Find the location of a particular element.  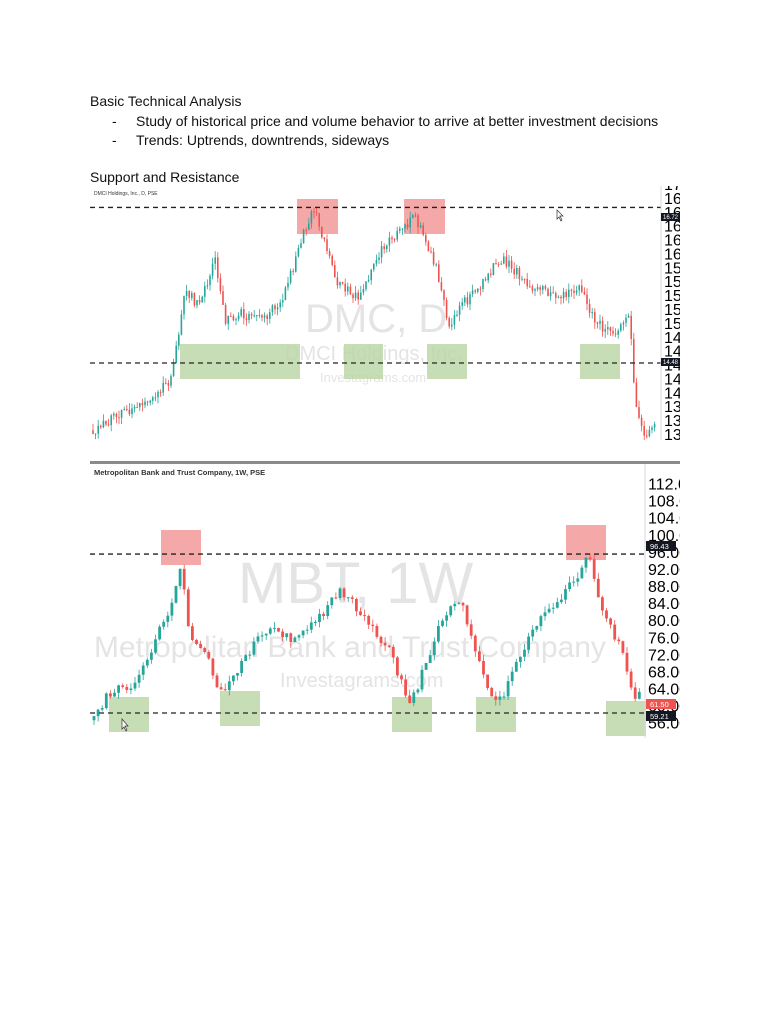

support-price-label: 14.48 is located at coordinates (671, 363).